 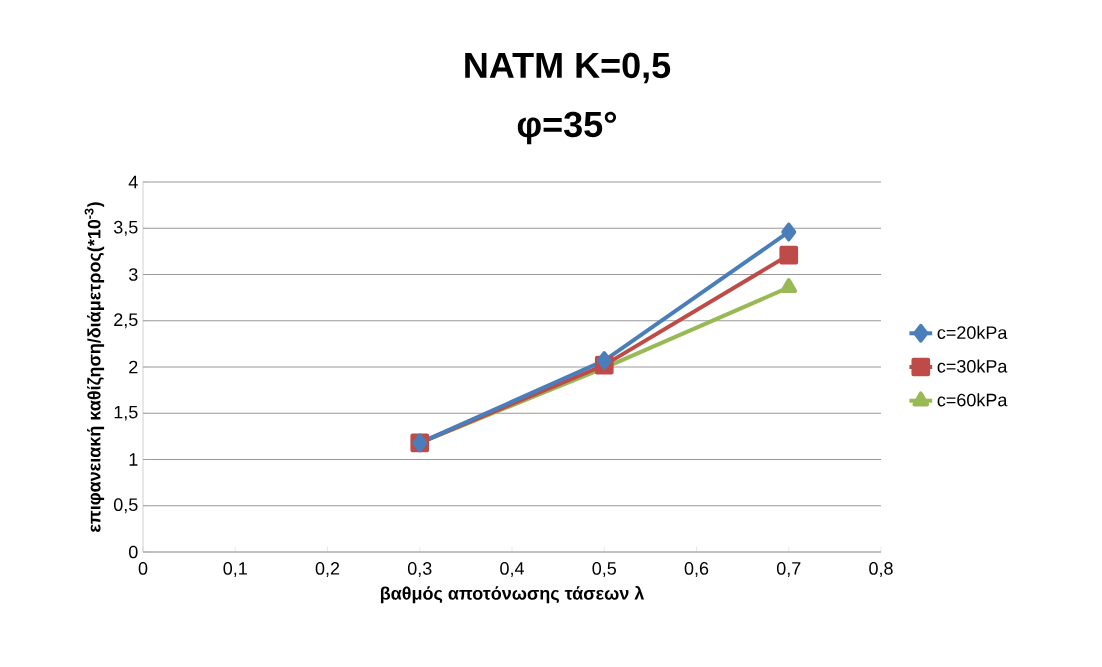 What do you see at coordinates (327, 569) in the screenshot?
I see `x-tick-label: 0,2` at bounding box center [327, 569].